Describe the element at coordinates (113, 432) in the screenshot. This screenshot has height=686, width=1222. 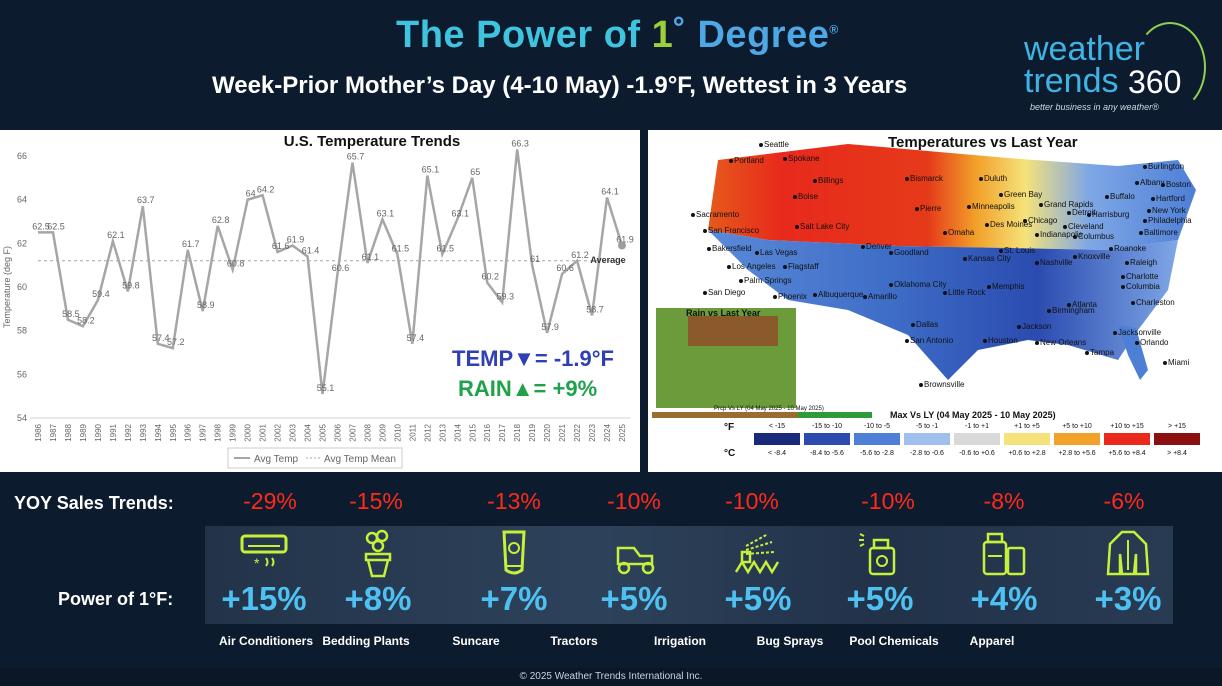
I see `x-tick-label: 1991` at that location.